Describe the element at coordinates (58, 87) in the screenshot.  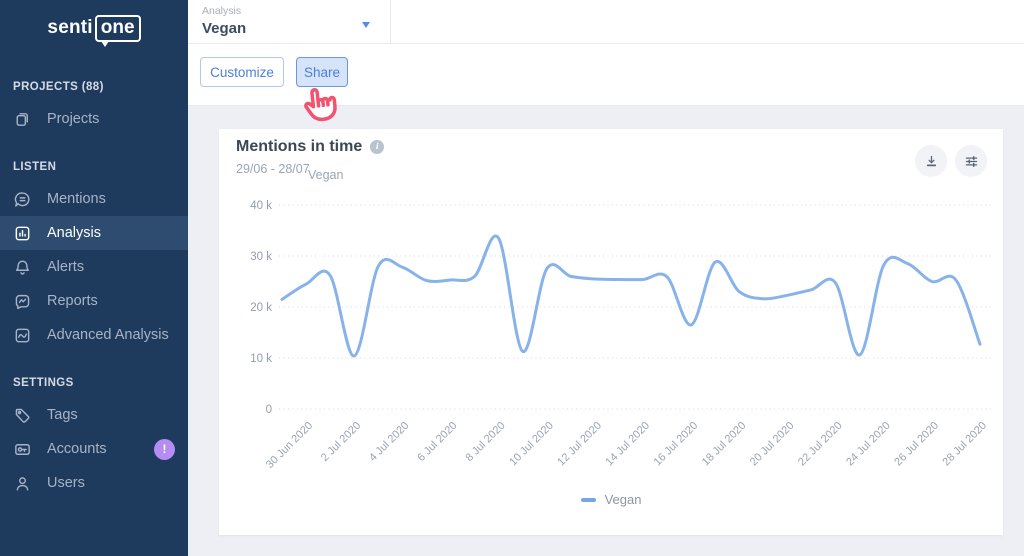
I see `sidebar-section-projects-88: PROJECTS (88)` at that location.